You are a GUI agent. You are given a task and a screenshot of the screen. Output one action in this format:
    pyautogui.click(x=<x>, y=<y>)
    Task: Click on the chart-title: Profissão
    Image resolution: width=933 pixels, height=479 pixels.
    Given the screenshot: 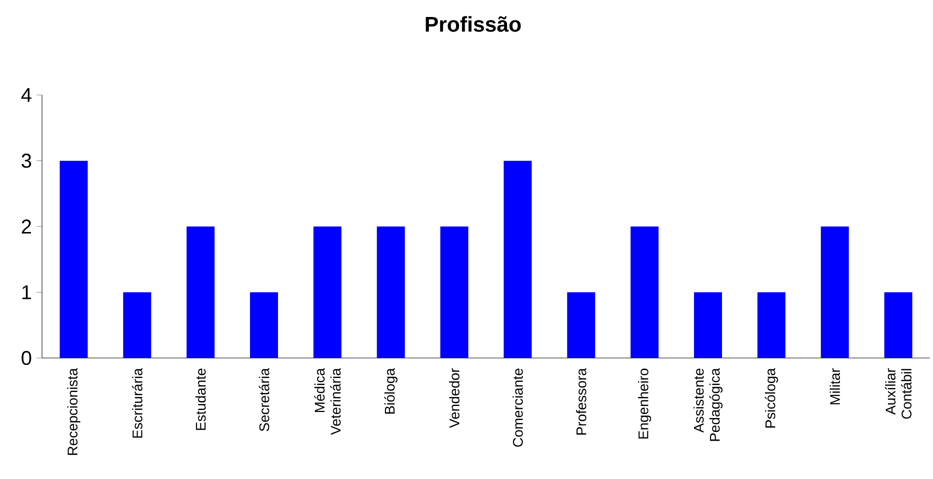 What is the action you would take?
    pyautogui.click(x=473, y=24)
    